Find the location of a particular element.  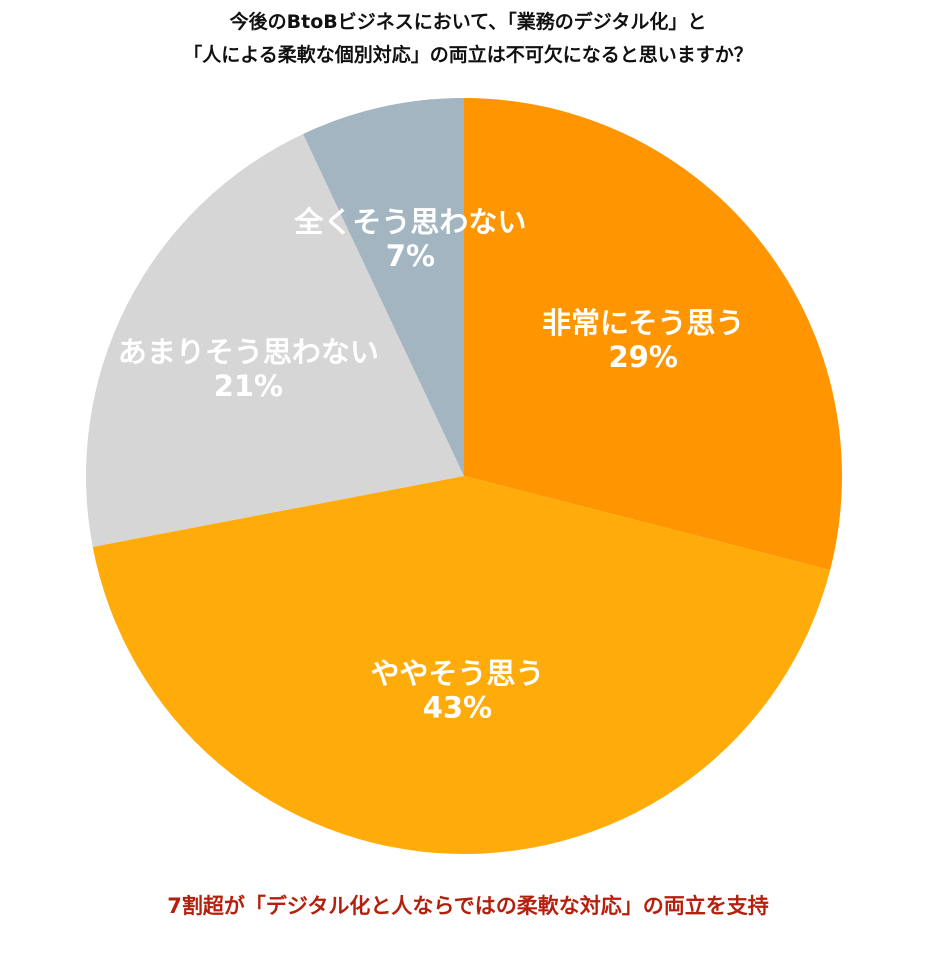

pie-slice is located at coordinates (383, 287).